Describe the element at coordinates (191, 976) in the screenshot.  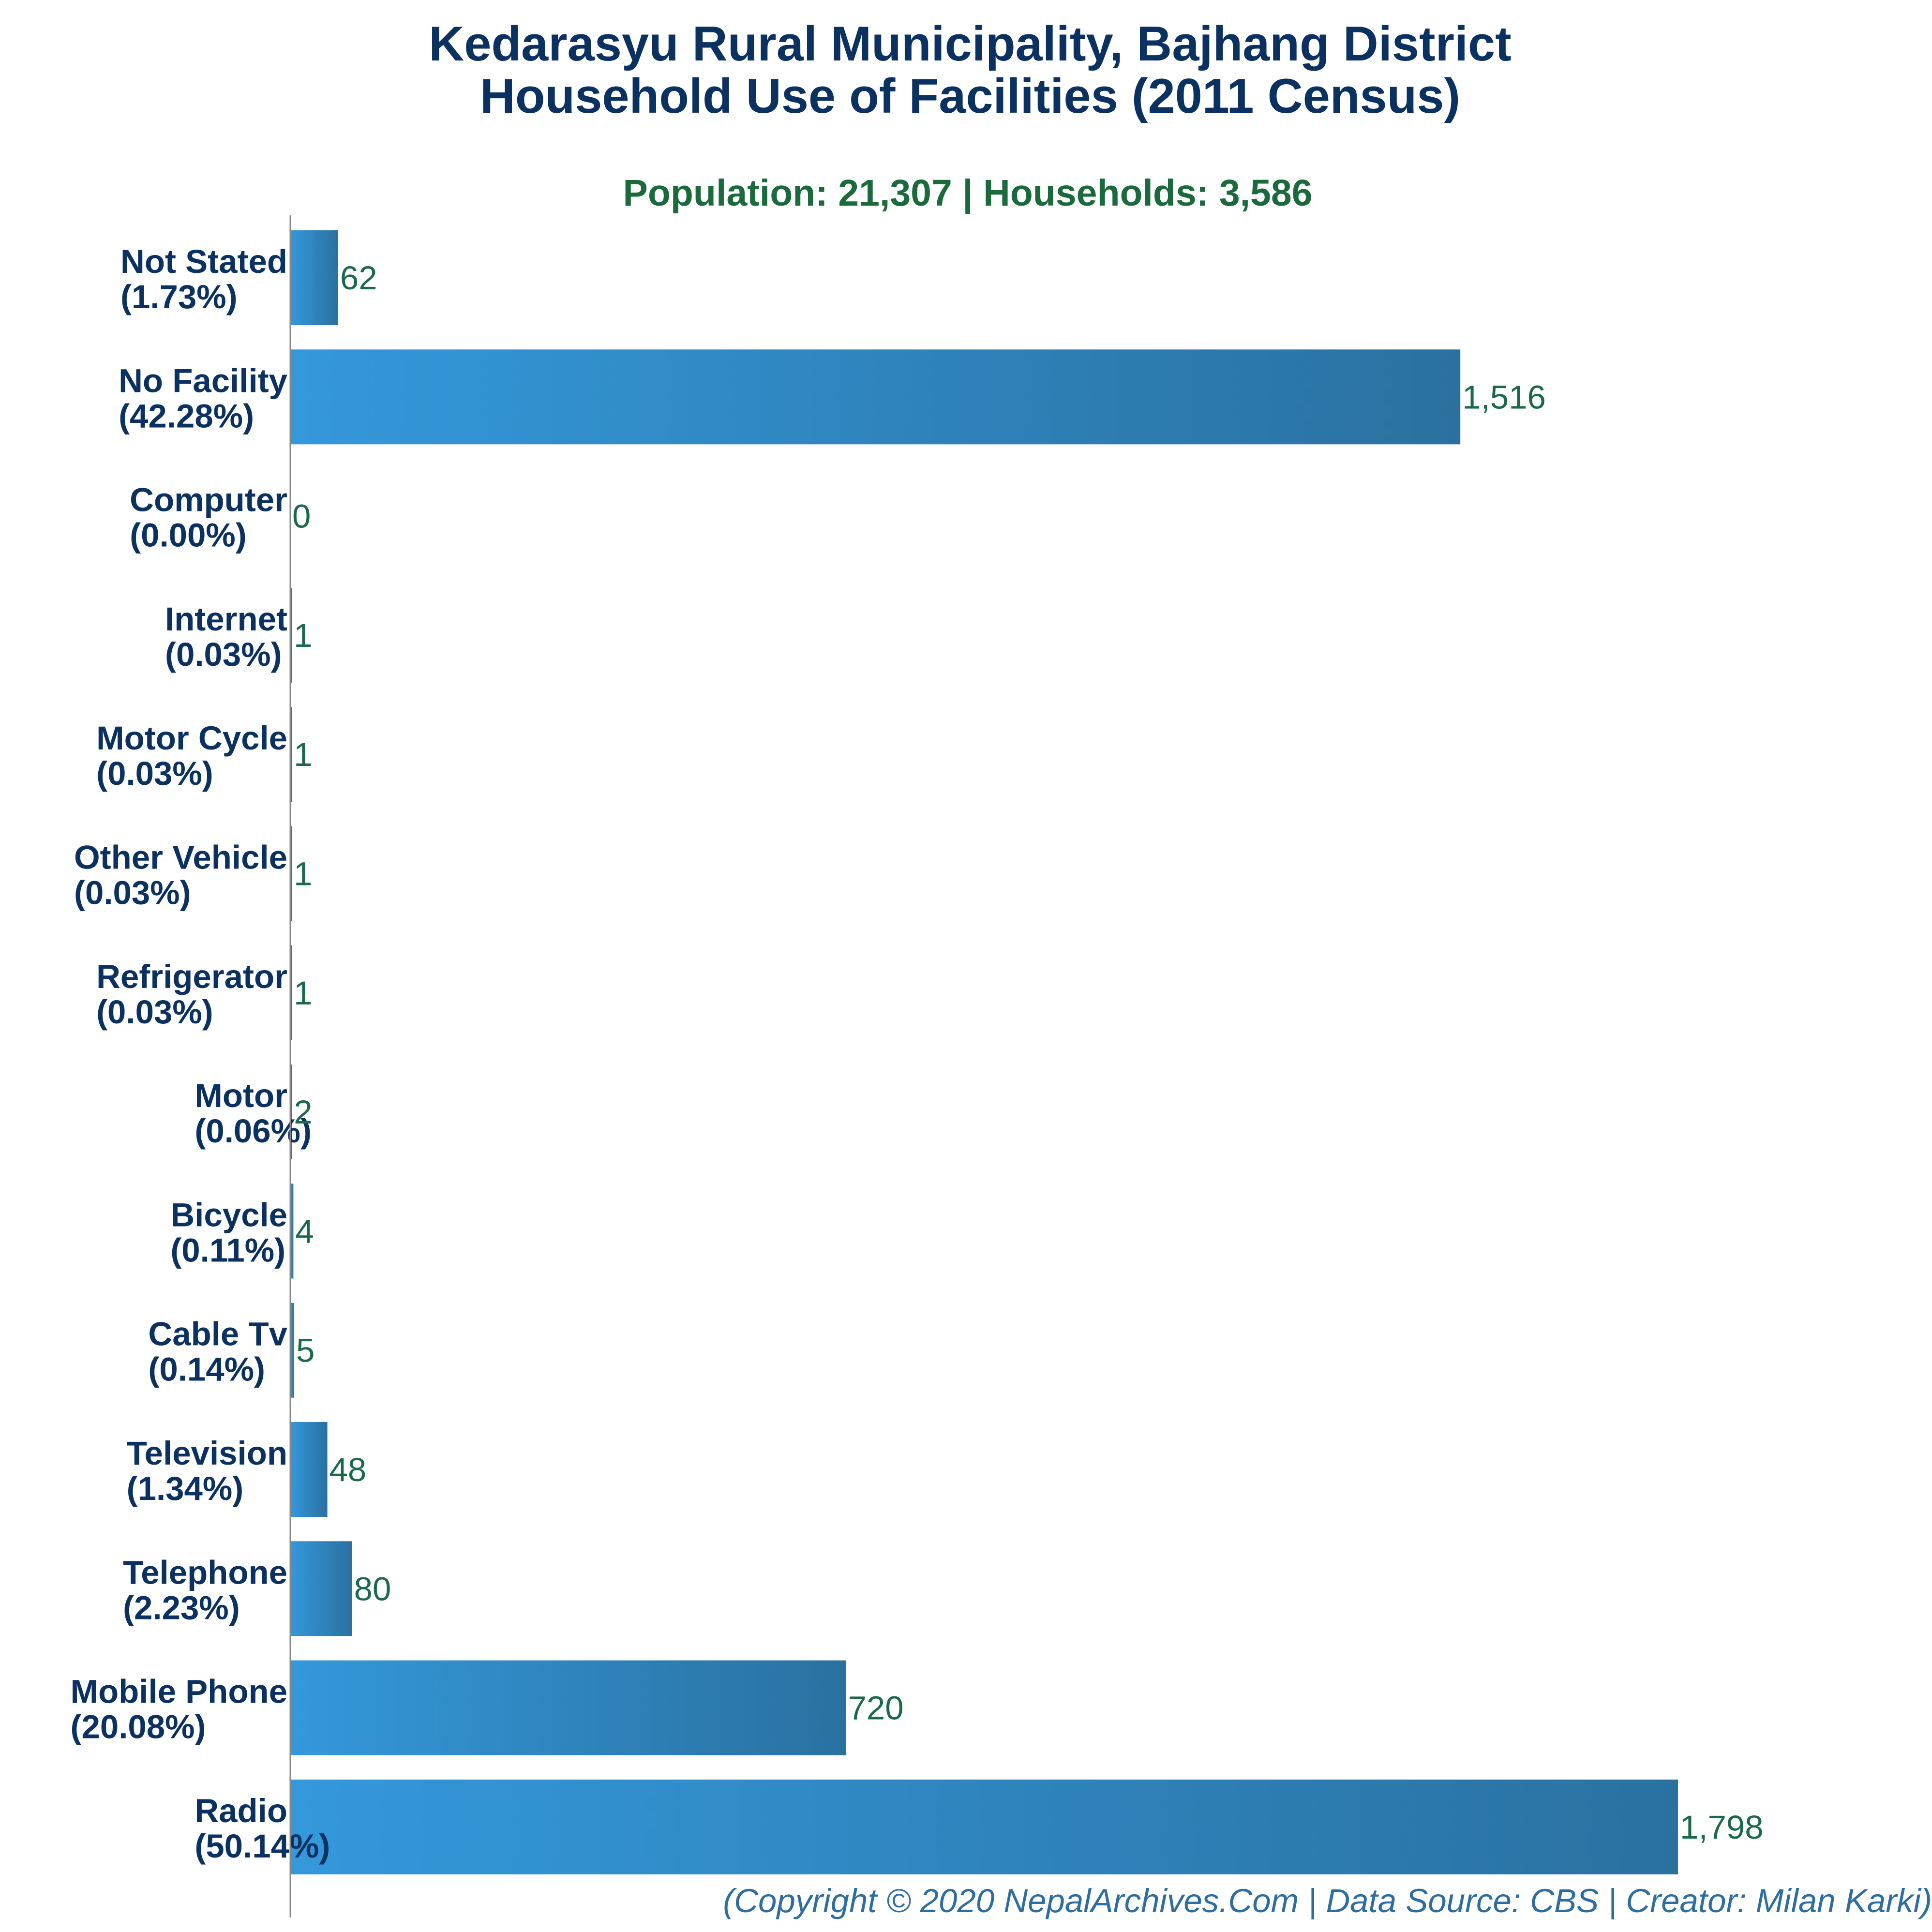
I see `category-label: Refrigerator` at that location.